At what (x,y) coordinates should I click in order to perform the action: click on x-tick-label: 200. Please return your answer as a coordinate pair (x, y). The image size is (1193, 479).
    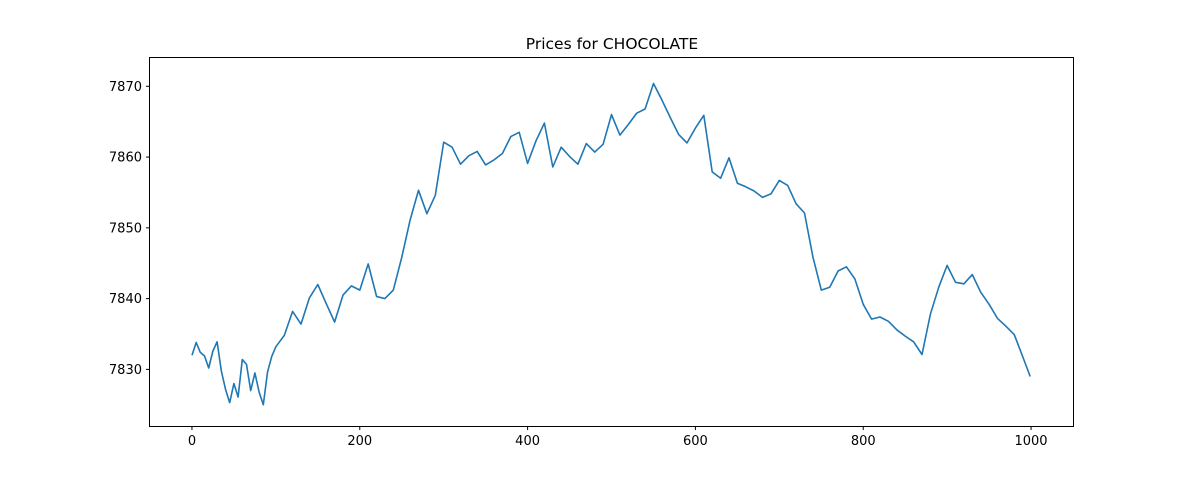
    Looking at the image, I should click on (359, 441).